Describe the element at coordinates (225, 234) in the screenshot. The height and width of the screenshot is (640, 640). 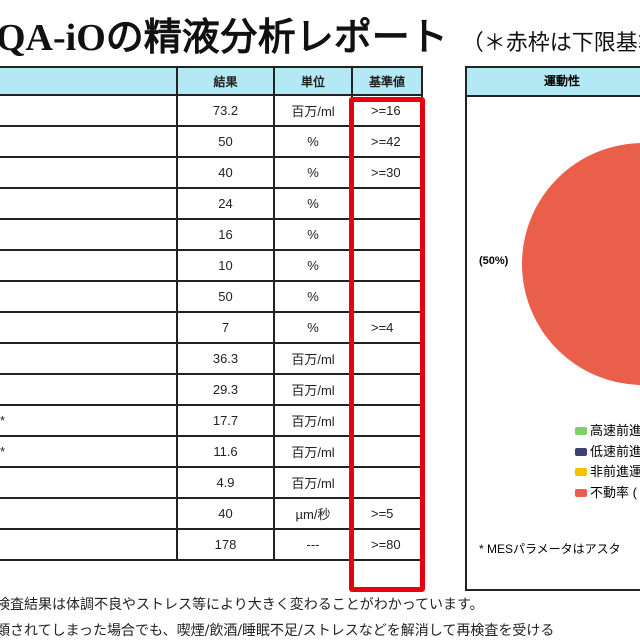
I see `cell-result: 16` at that location.